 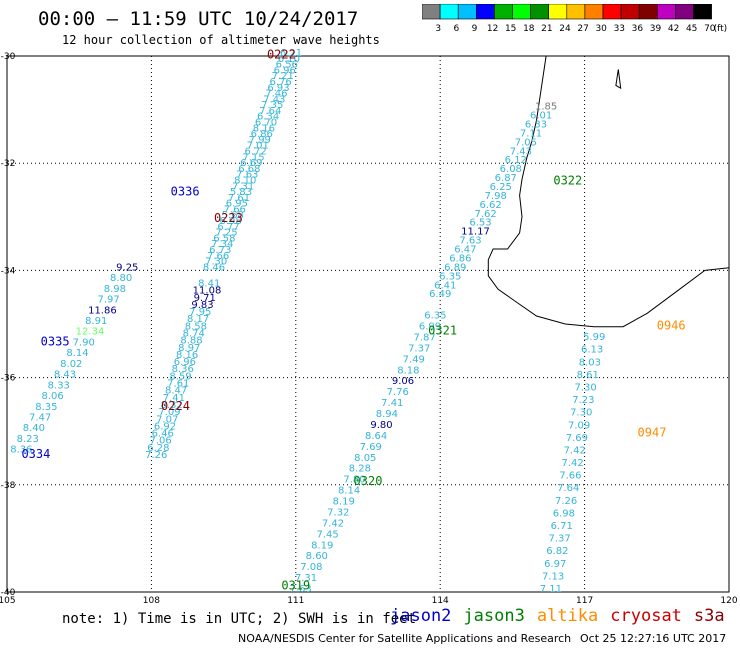 What do you see at coordinates (241, 192) in the screenshot?
I see `swh-value: 5.83` at bounding box center [241, 192].